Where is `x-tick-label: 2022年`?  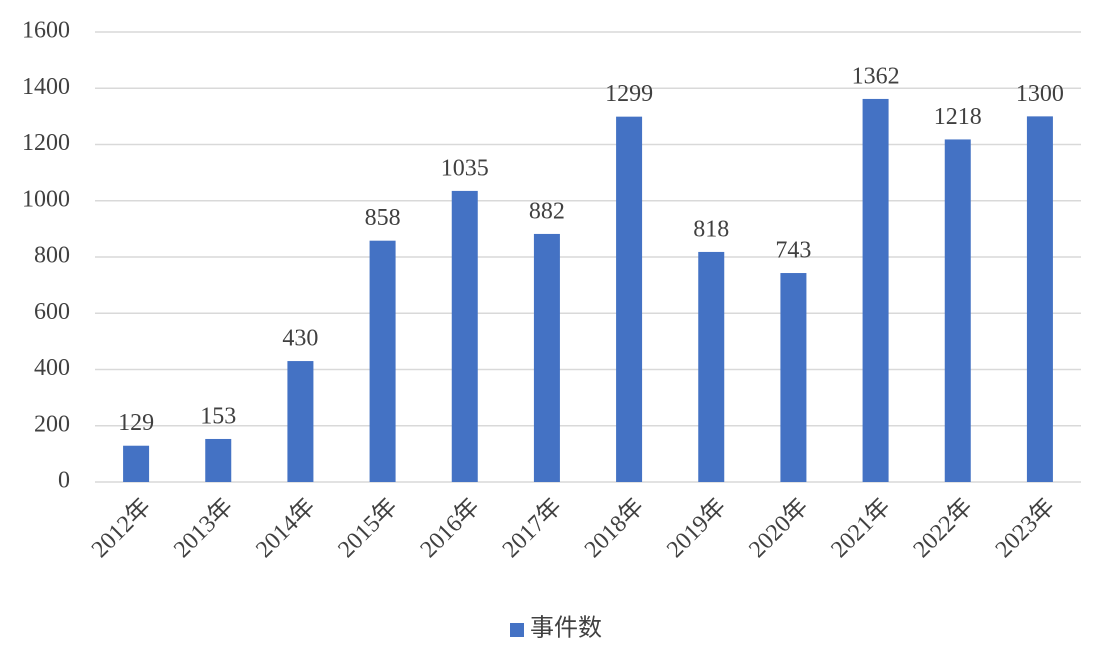
x-tick-label: 2022年 is located at coordinates (943, 528).